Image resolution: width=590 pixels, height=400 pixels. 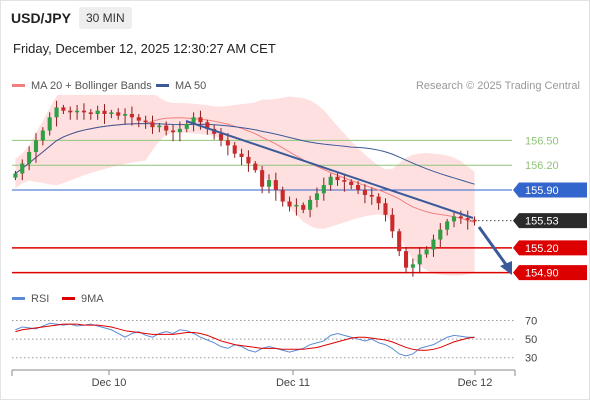 What do you see at coordinates (162, 85) in the screenshot?
I see `ma50-swatch` at bounding box center [162, 85].